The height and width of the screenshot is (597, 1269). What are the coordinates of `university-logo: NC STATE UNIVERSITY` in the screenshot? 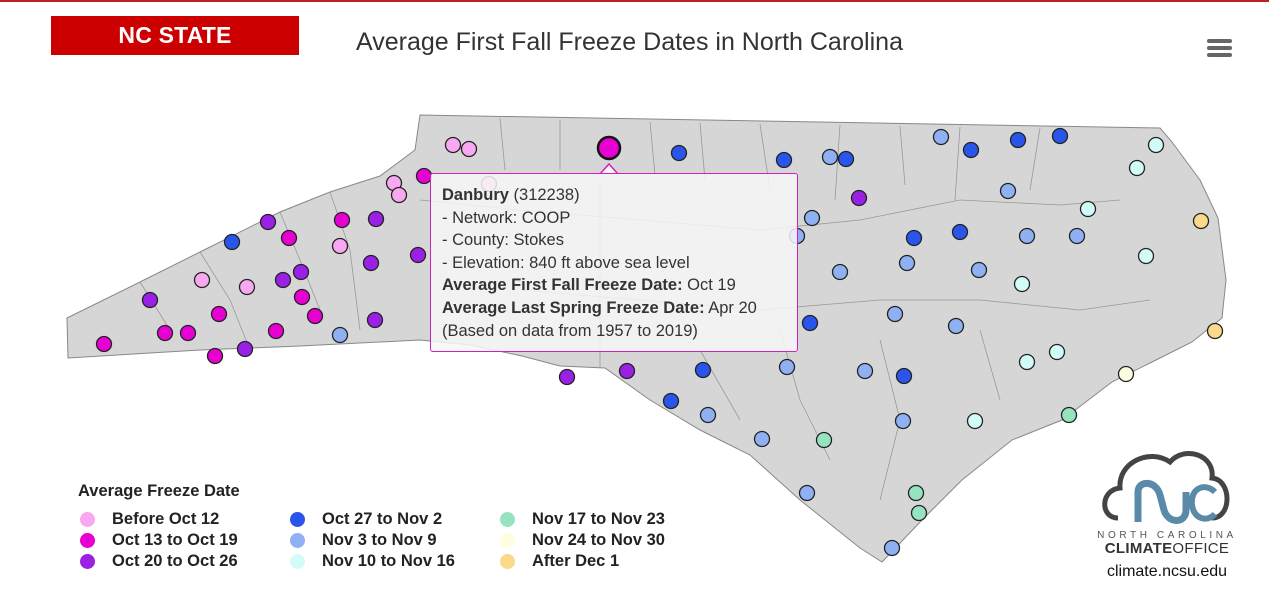 It's located at (175, 51).